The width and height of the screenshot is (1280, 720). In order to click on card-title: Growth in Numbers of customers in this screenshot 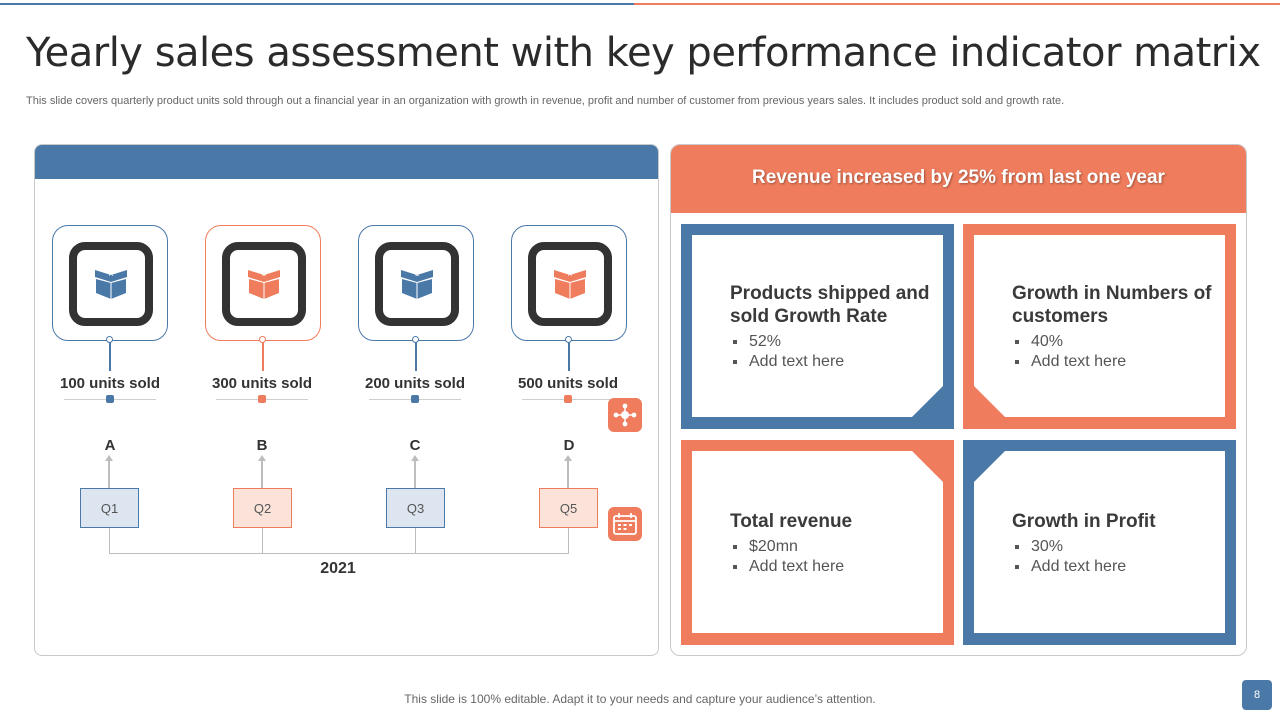, I will do `click(1112, 305)`.